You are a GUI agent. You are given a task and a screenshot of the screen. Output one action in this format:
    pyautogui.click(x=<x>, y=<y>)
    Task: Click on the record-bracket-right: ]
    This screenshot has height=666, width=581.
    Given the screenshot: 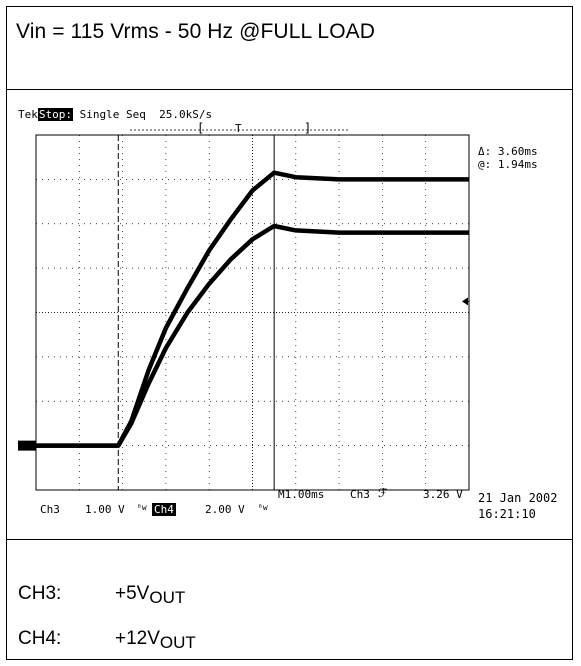 What is the action you would take?
    pyautogui.click(x=307, y=128)
    